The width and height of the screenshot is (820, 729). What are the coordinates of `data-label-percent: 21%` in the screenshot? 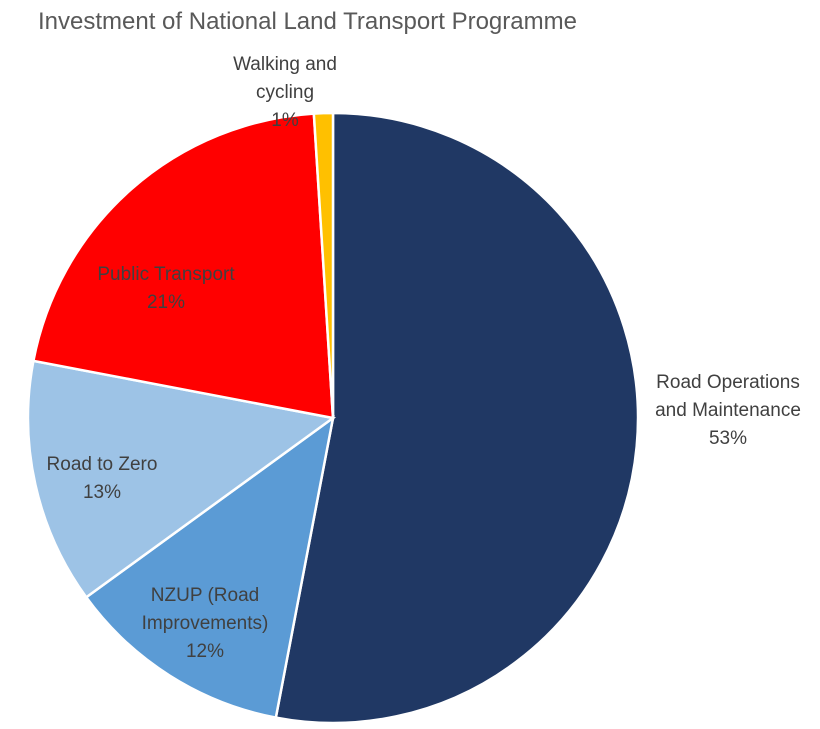 It's located at (166, 302).